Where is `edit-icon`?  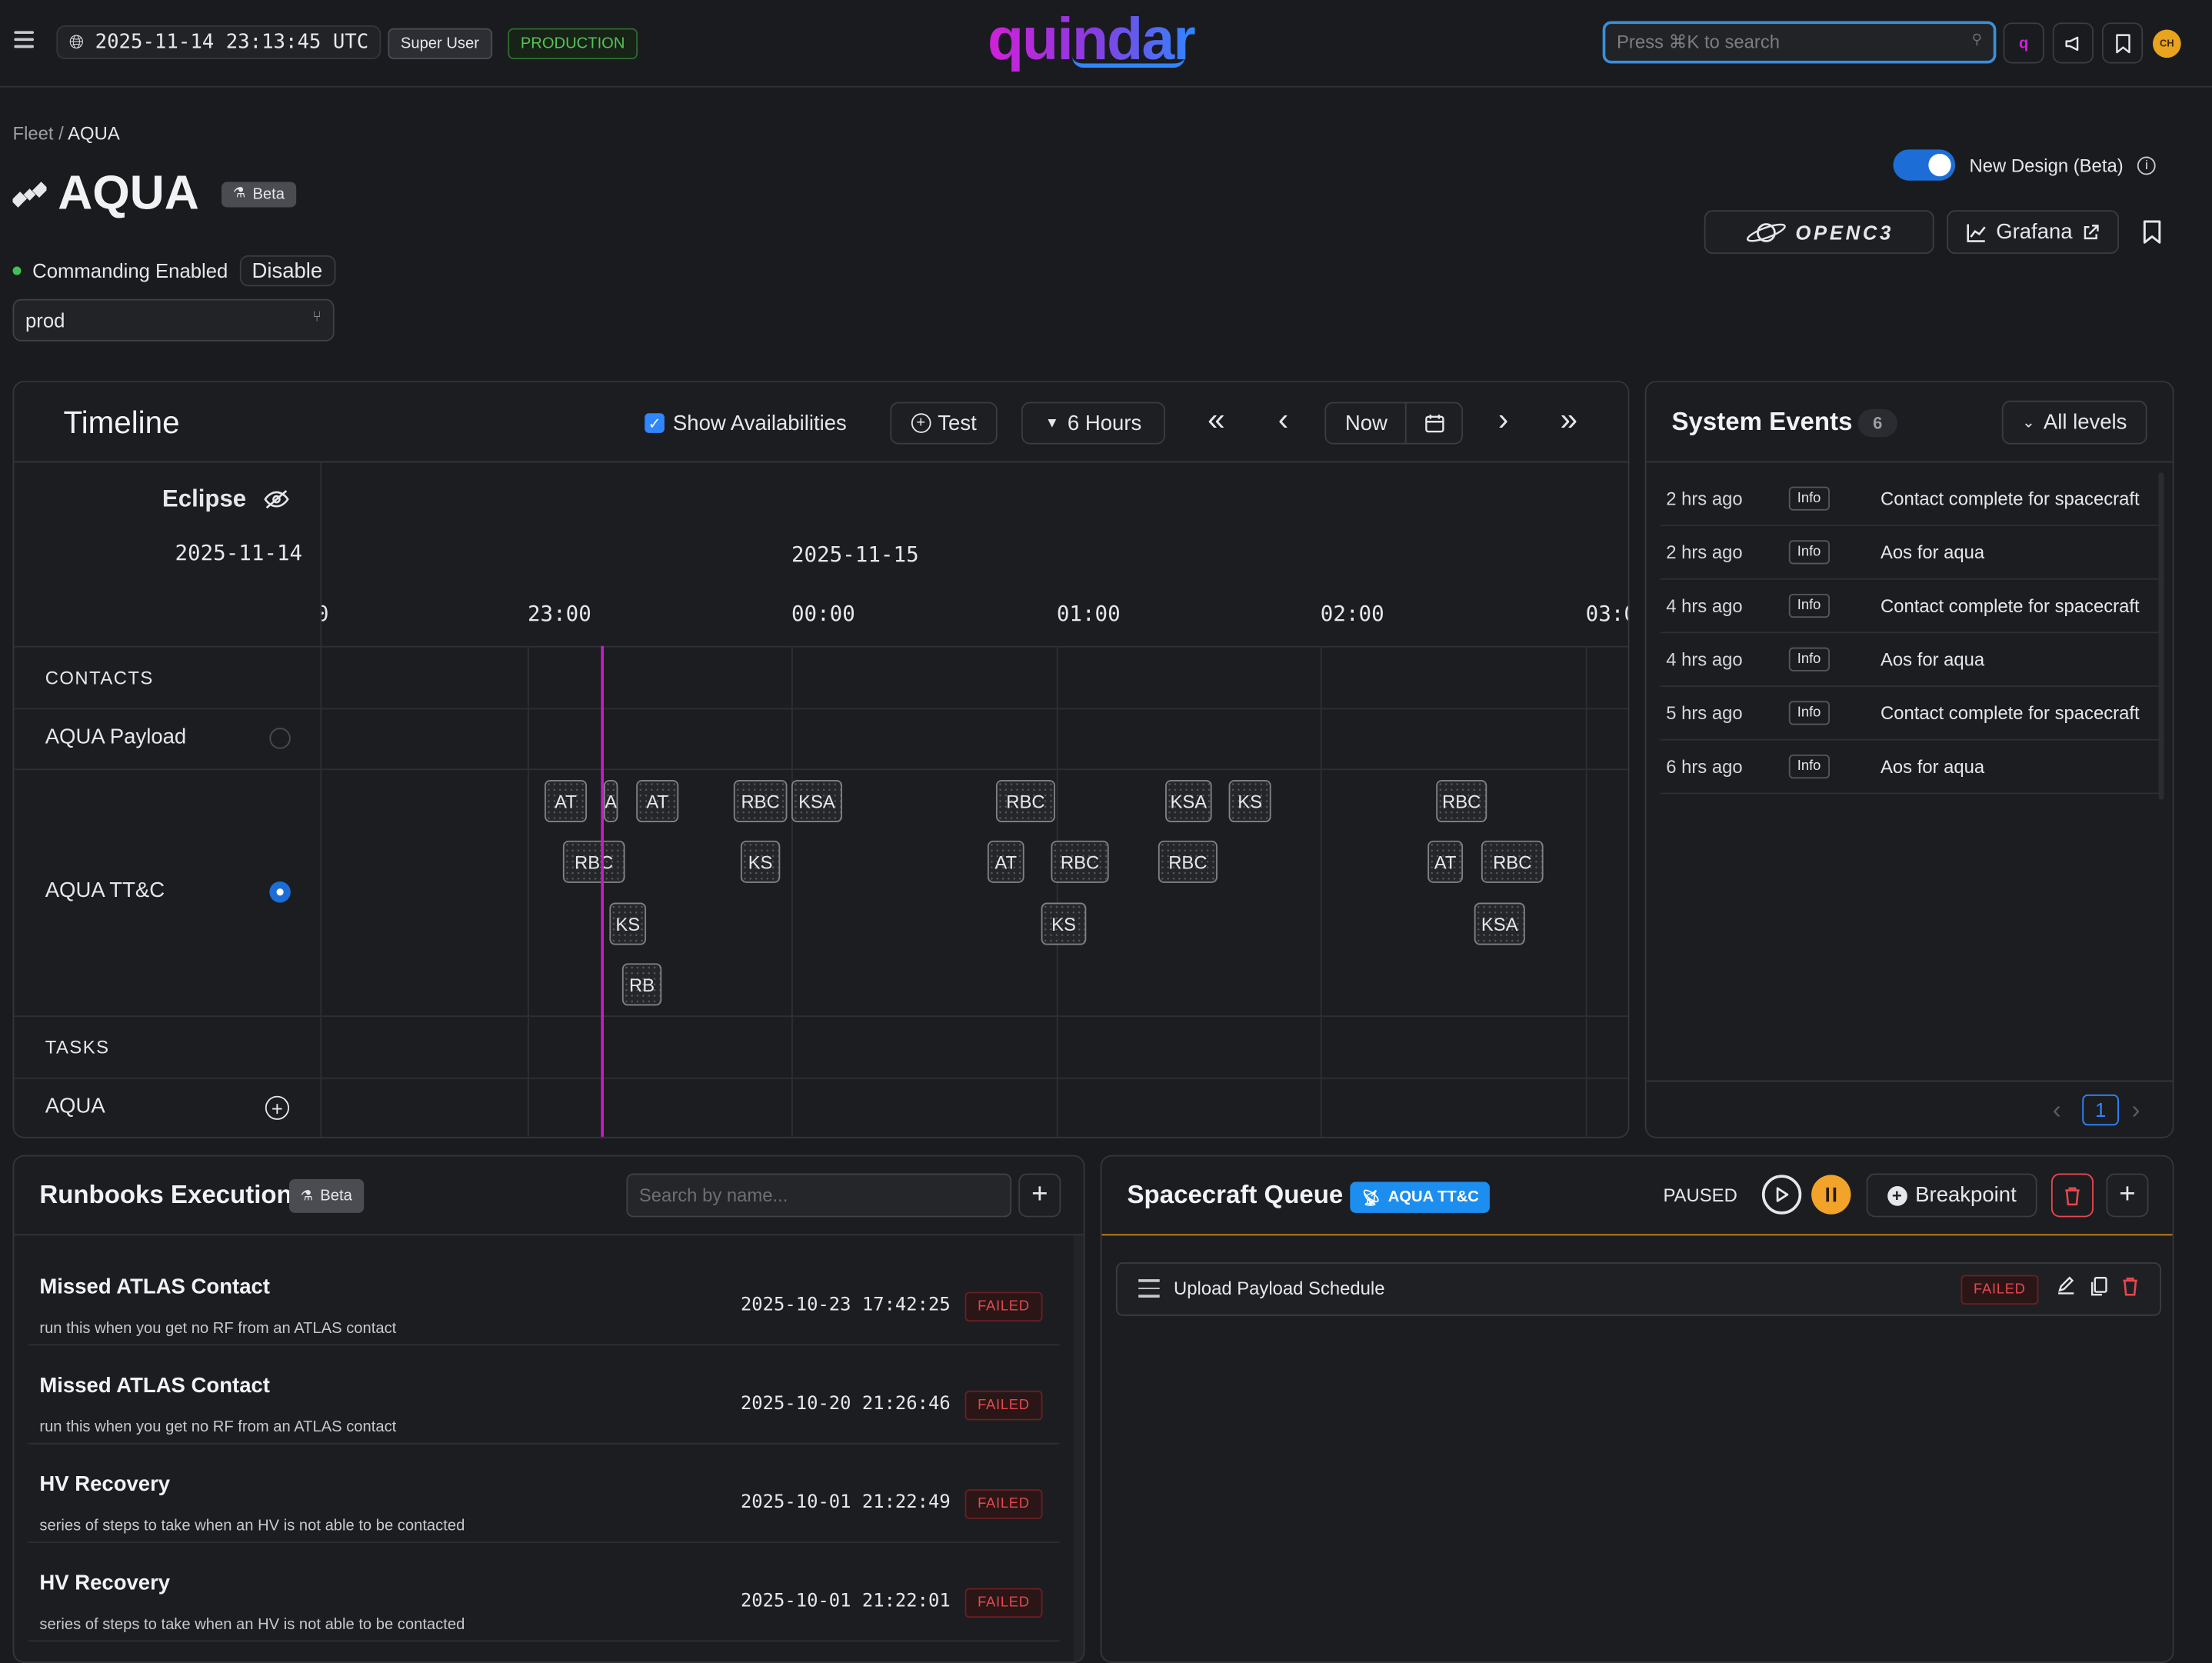 edit-icon is located at coordinates (2066, 1289).